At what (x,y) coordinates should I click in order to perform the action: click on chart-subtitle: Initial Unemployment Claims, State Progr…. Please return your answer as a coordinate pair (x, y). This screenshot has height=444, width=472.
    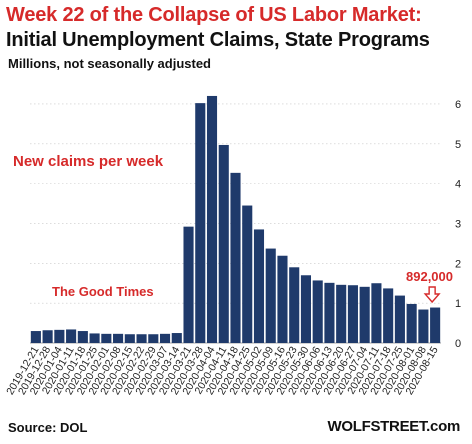
    Looking at the image, I should click on (218, 40).